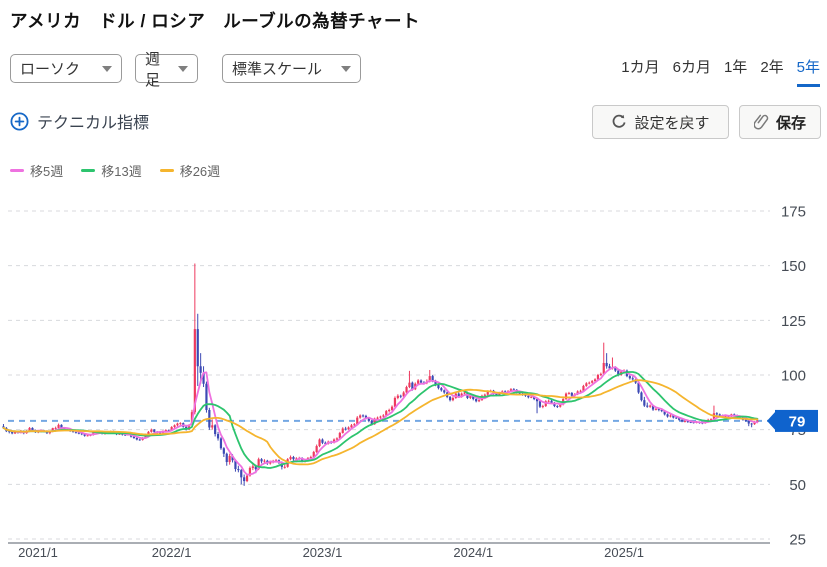 The width and height of the screenshot is (827, 567). I want to click on save-button: 保存, so click(780, 122).